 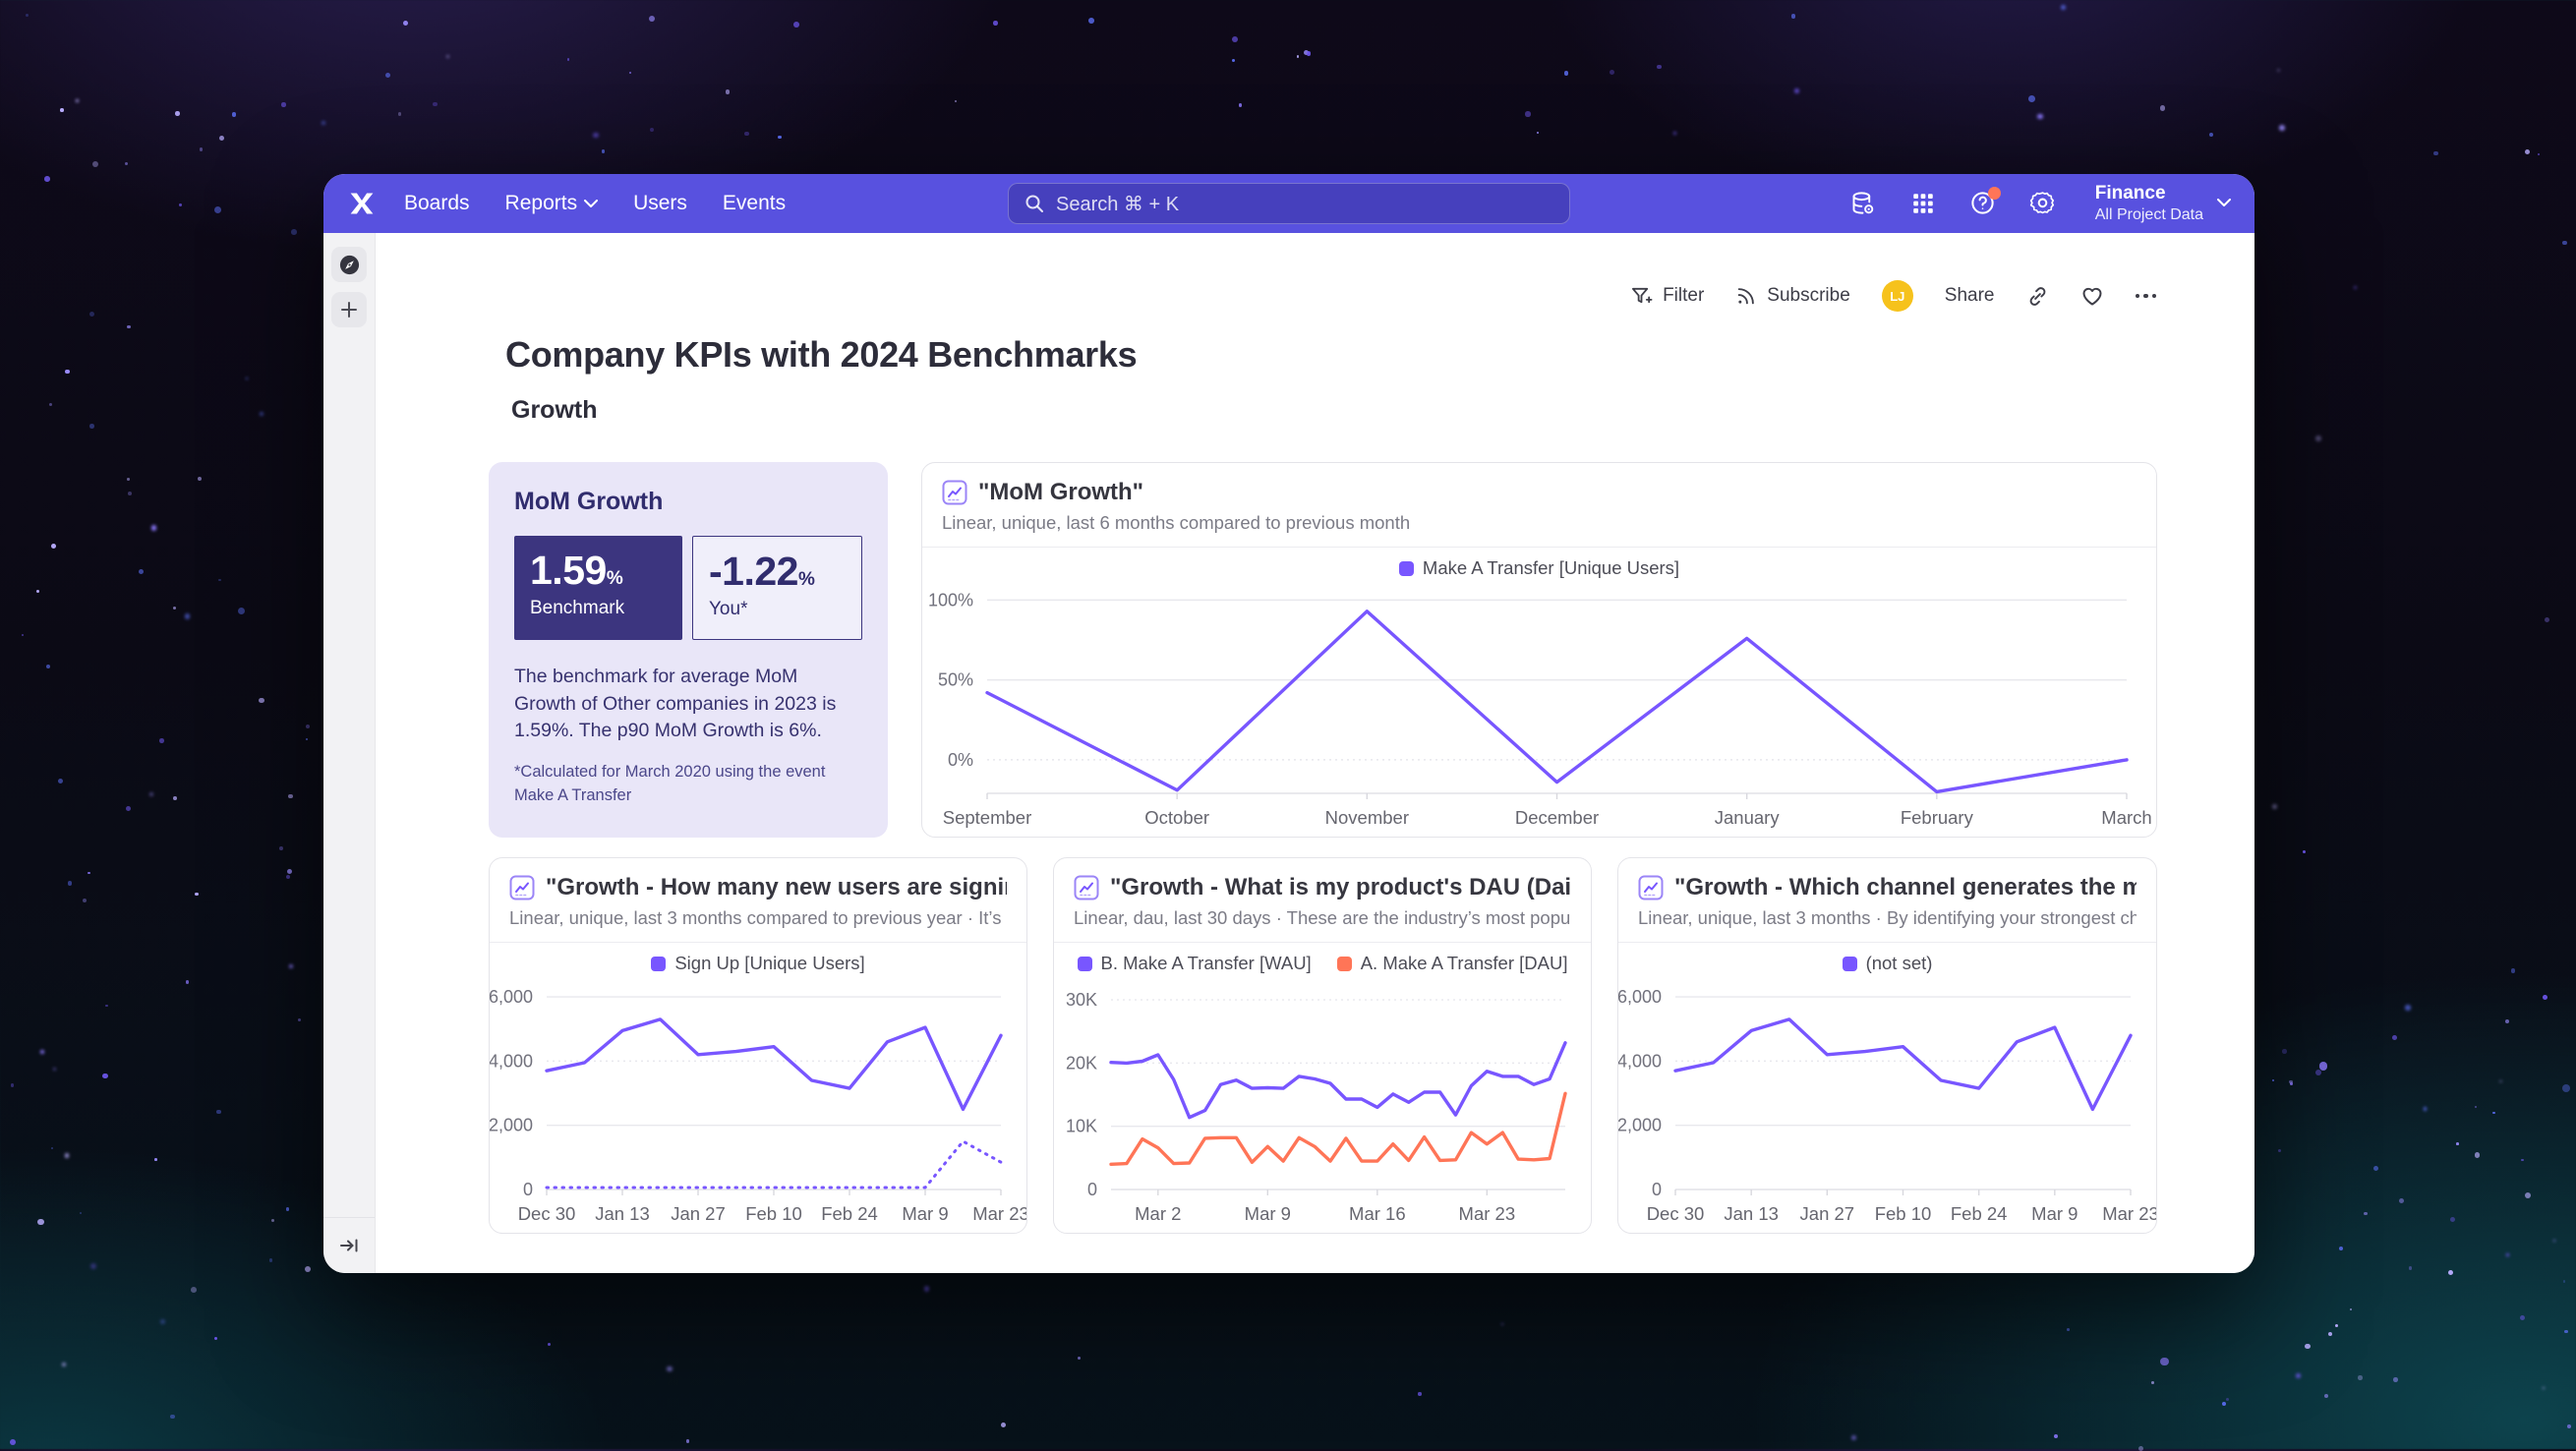 I want to click on user-avatar: LJ, so click(x=1897, y=296).